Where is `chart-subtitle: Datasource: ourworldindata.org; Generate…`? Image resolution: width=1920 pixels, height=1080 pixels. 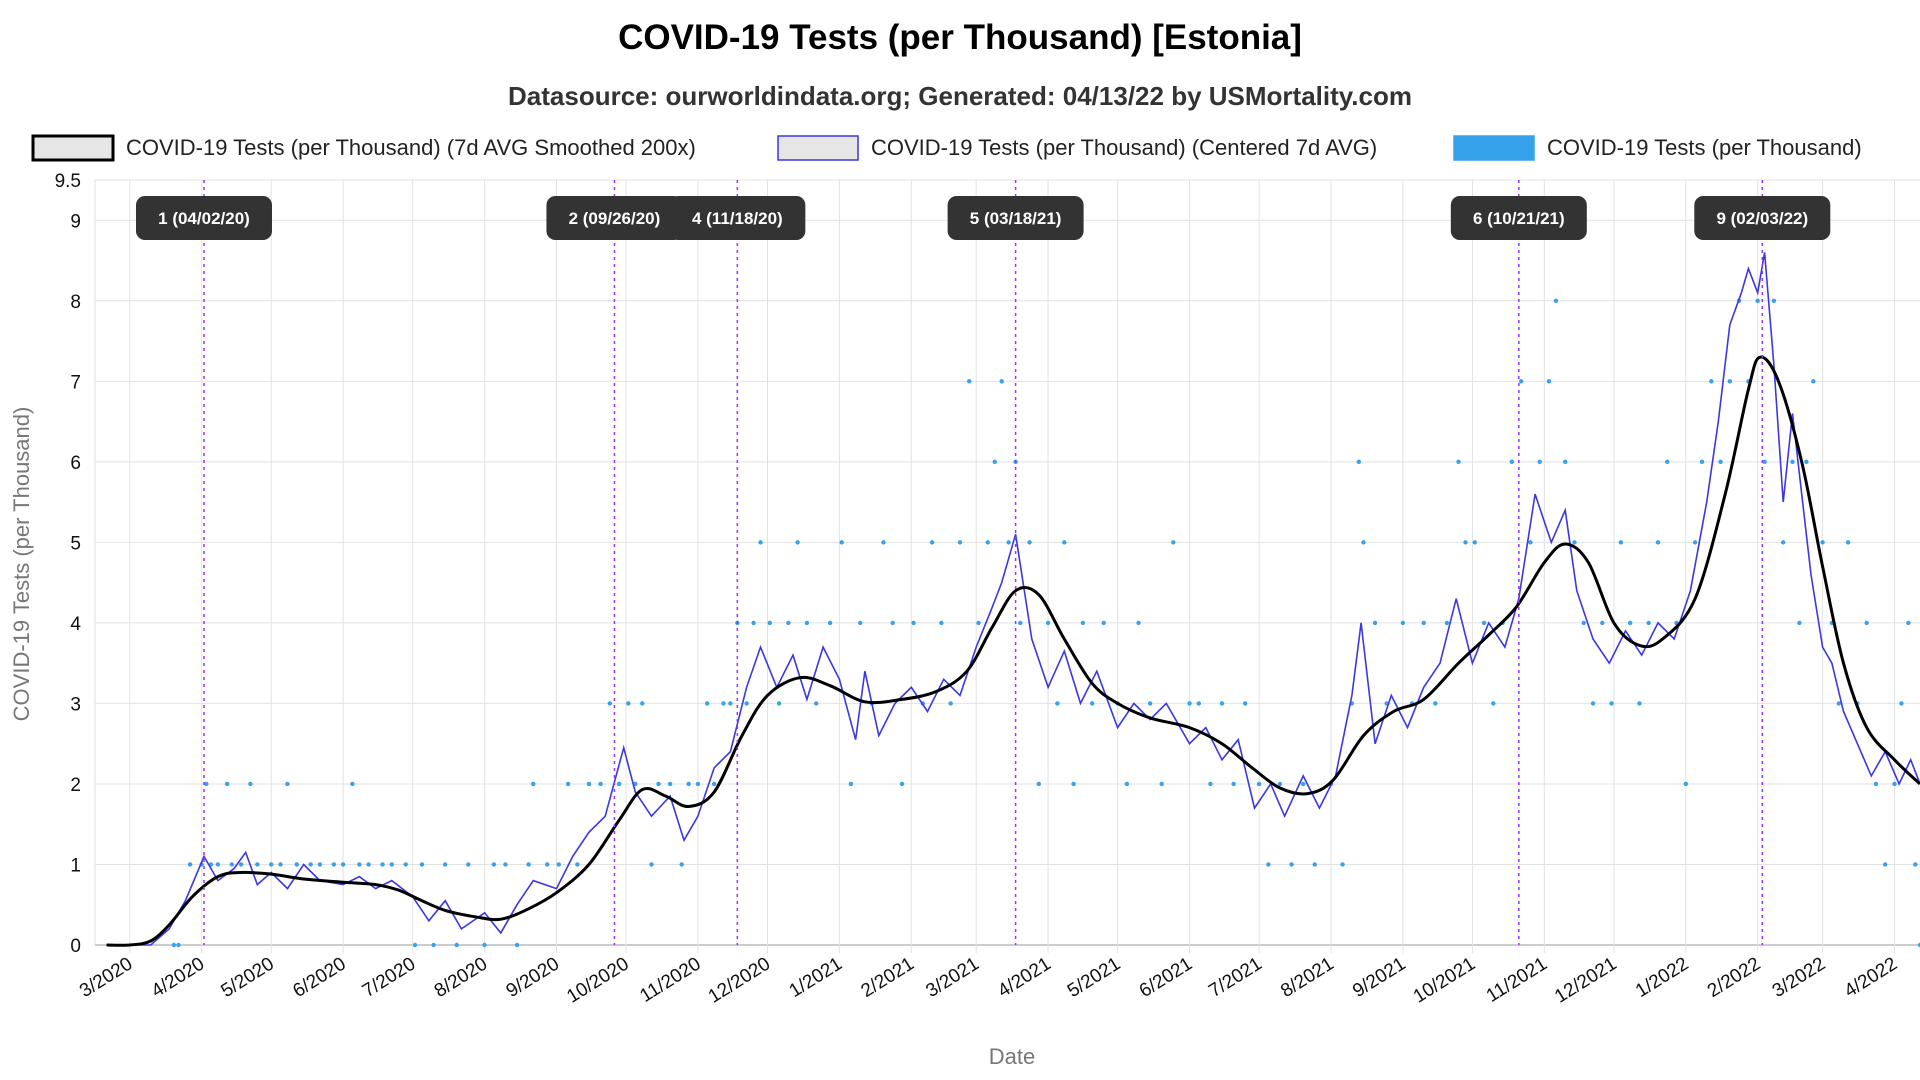
chart-subtitle: Datasource: ourworldindata.org; Generate… is located at coordinates (960, 96).